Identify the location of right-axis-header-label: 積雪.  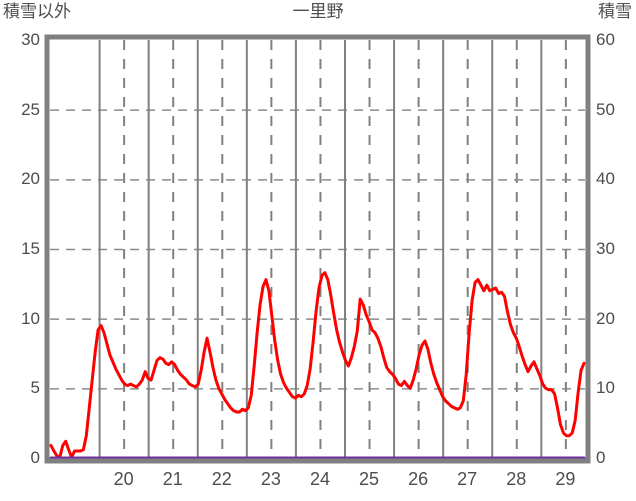
(615, 11).